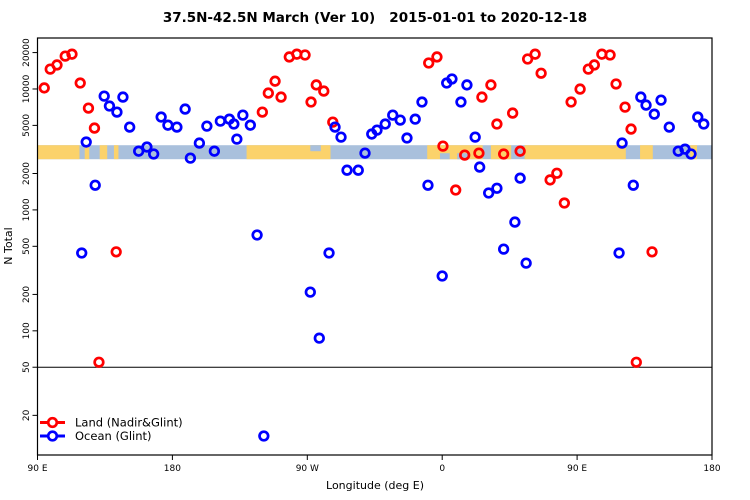 This screenshot has height=500, width=750. Describe the element at coordinates (27, 367) in the screenshot. I see `y-tick-label: 50` at that location.